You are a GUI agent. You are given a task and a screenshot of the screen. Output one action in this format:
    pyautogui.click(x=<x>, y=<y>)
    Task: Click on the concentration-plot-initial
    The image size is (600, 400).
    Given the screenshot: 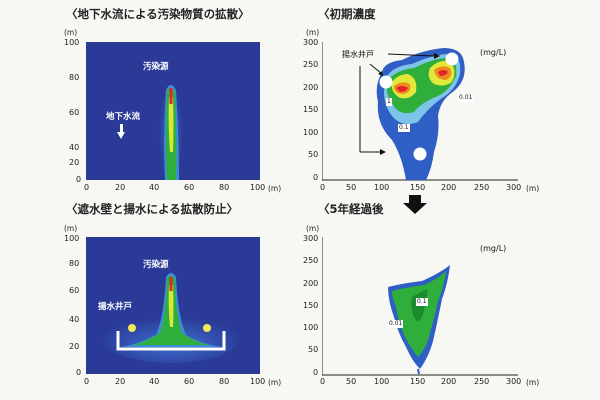 What is the action you would take?
    pyautogui.click(x=420, y=111)
    